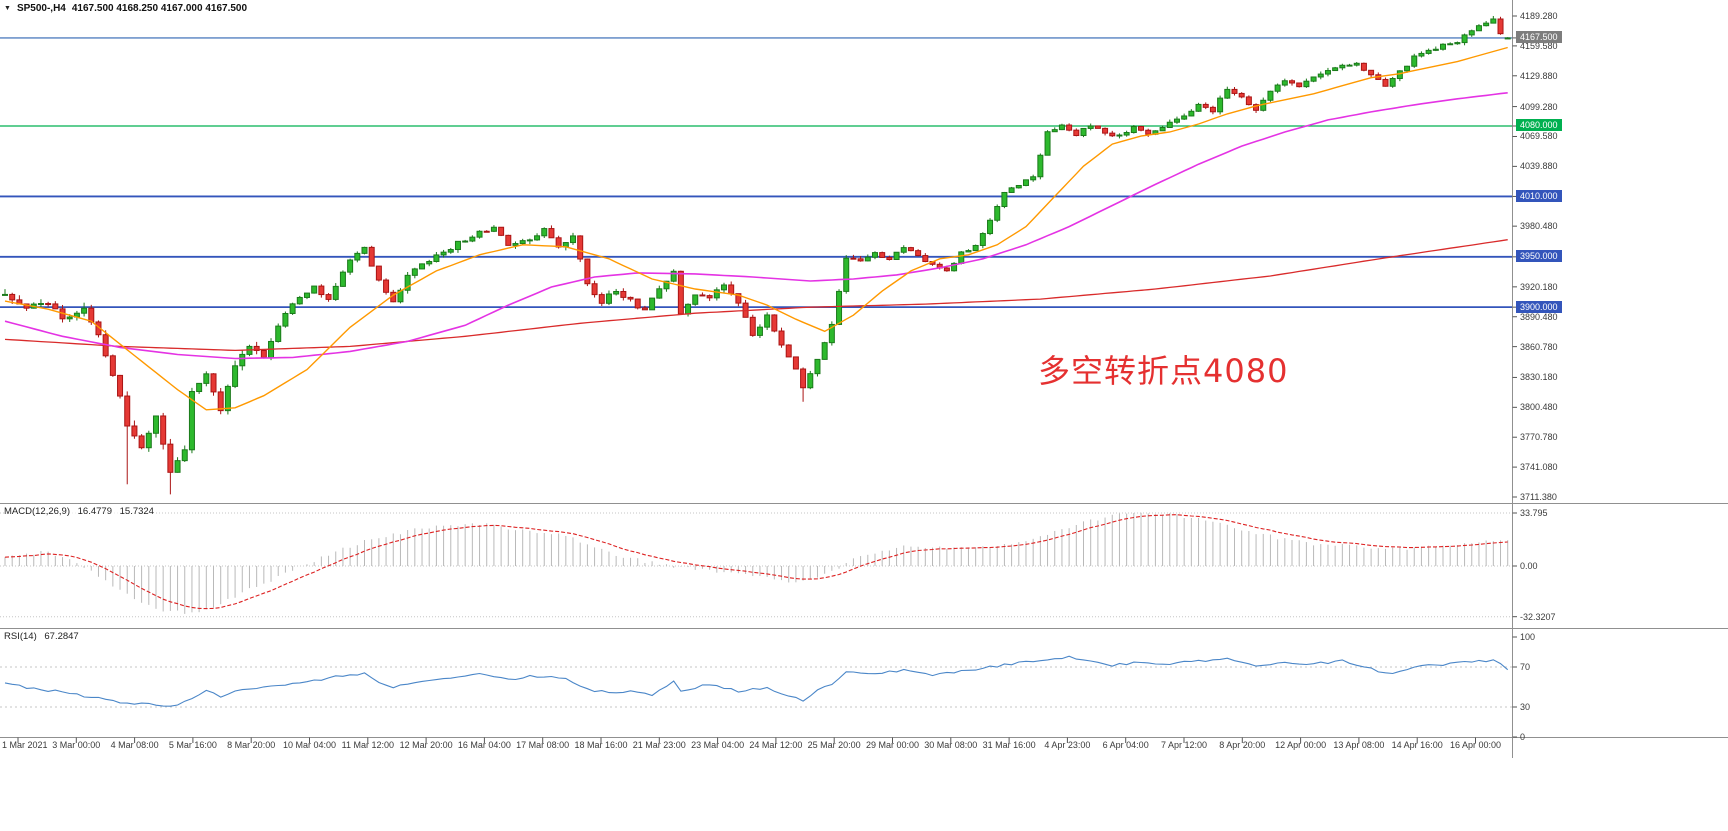  Describe the element at coordinates (134, 745) in the screenshot. I see `time-axis-label: 4 Mar 08:00` at that location.